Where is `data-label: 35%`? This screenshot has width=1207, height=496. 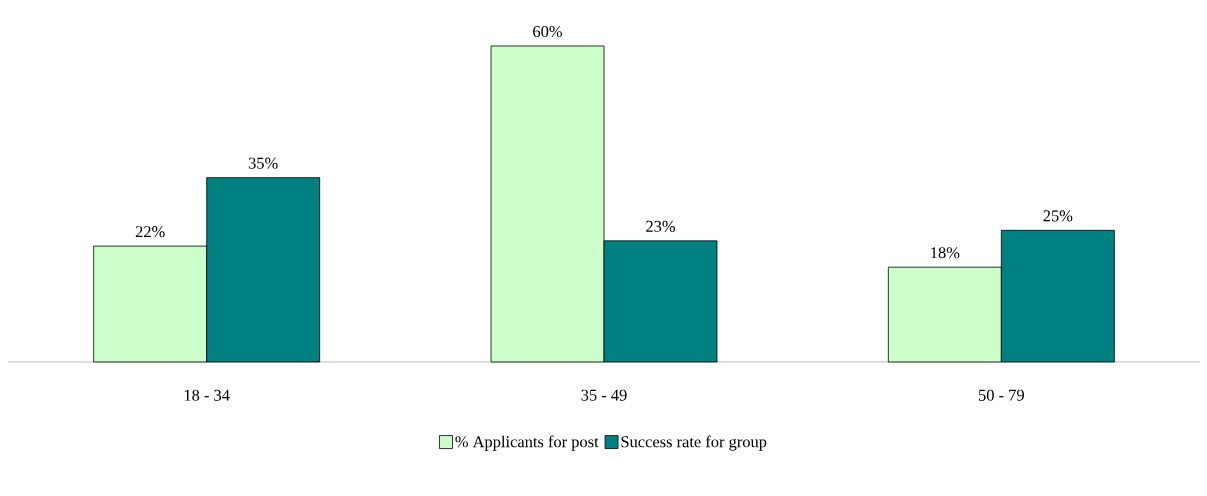 data-label: 35% is located at coordinates (263, 163).